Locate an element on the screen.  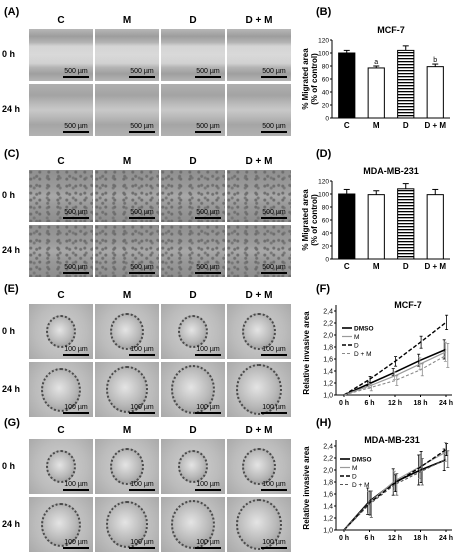
panel-label-b: (B) is located at coordinates (324, 12).